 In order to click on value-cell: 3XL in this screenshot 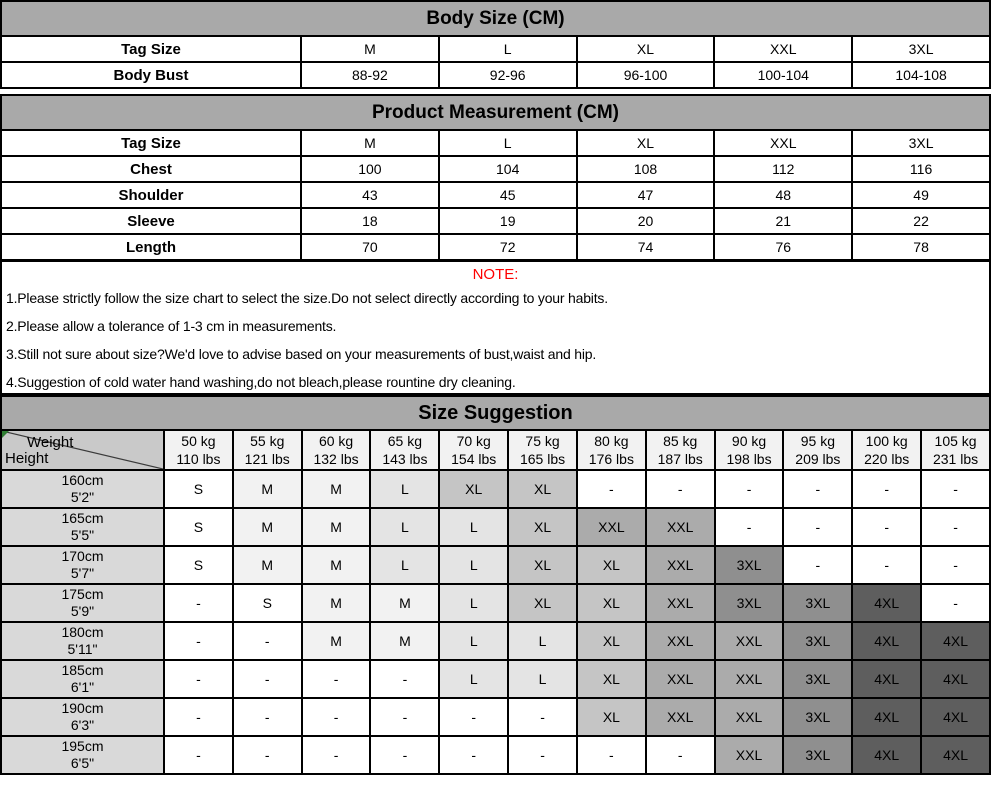, I will do `click(921, 143)`.